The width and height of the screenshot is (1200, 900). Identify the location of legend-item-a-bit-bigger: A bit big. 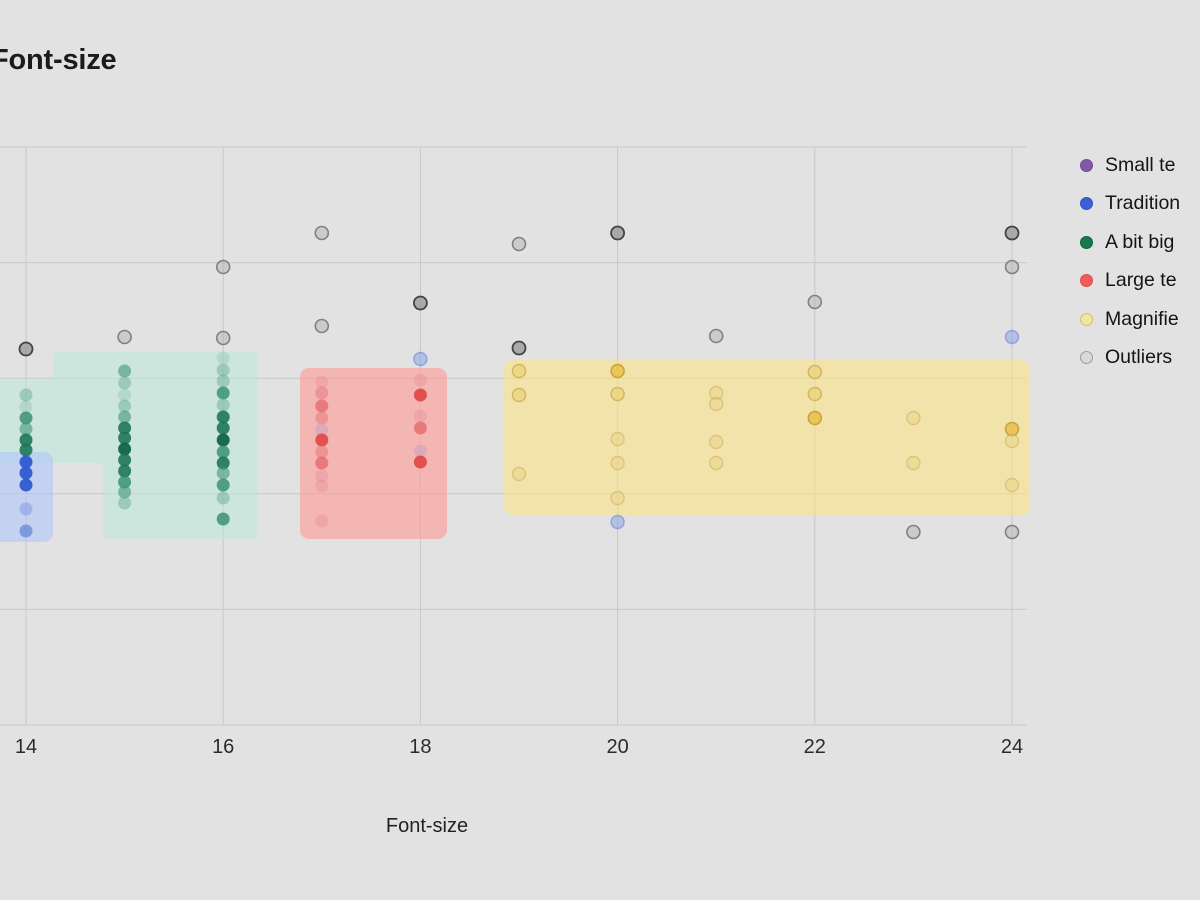
(1130, 242).